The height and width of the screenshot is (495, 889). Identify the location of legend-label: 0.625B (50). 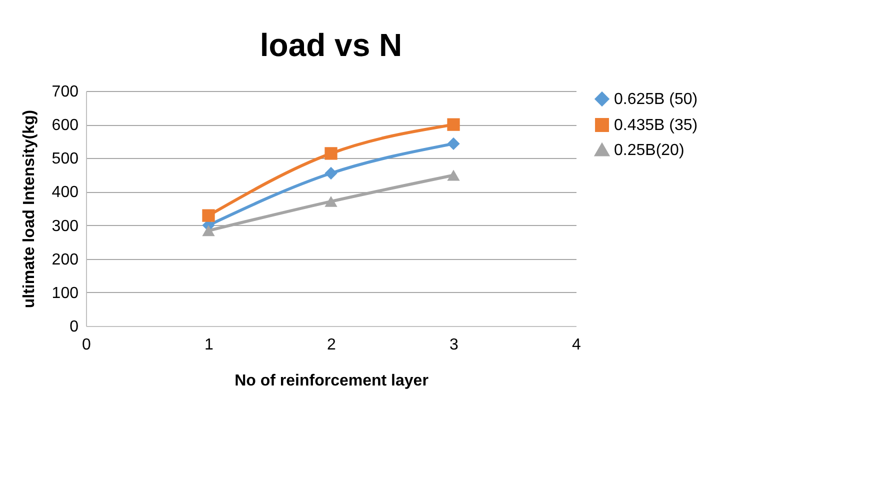
(656, 99).